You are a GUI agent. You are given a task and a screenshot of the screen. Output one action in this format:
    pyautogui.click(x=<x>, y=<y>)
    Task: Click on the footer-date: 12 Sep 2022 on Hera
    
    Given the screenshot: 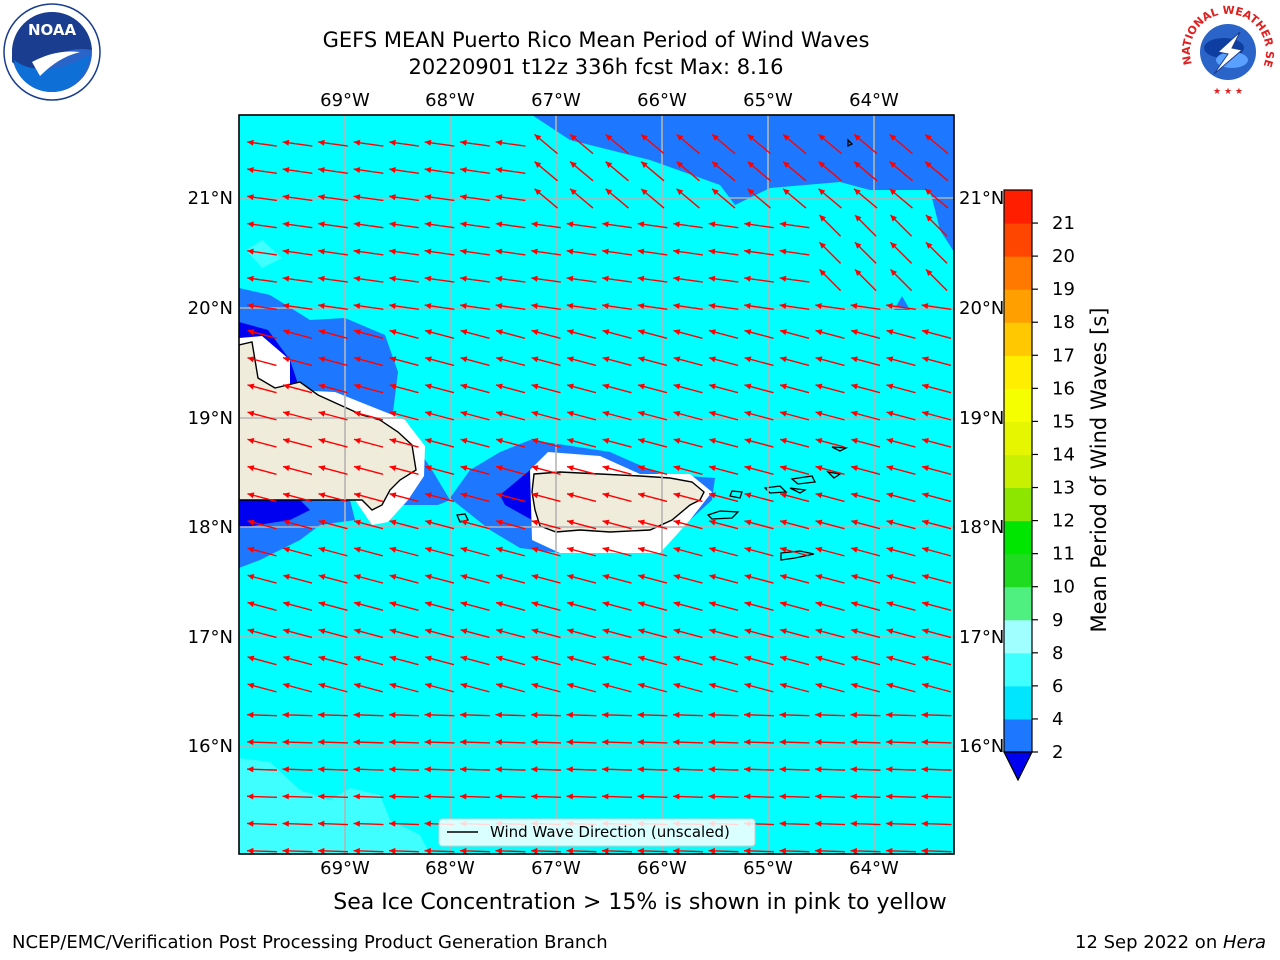 What is the action you would take?
    pyautogui.click(x=1170, y=942)
    